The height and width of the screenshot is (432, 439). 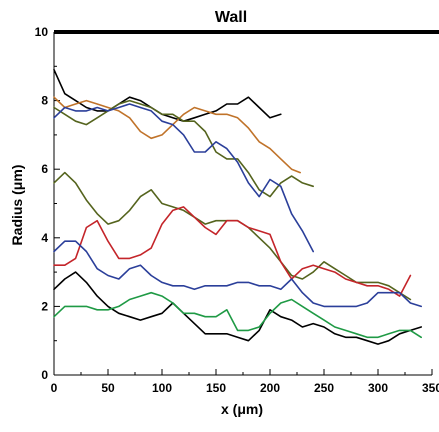 I want to click on x-tick-label: 250, so click(x=324, y=388).